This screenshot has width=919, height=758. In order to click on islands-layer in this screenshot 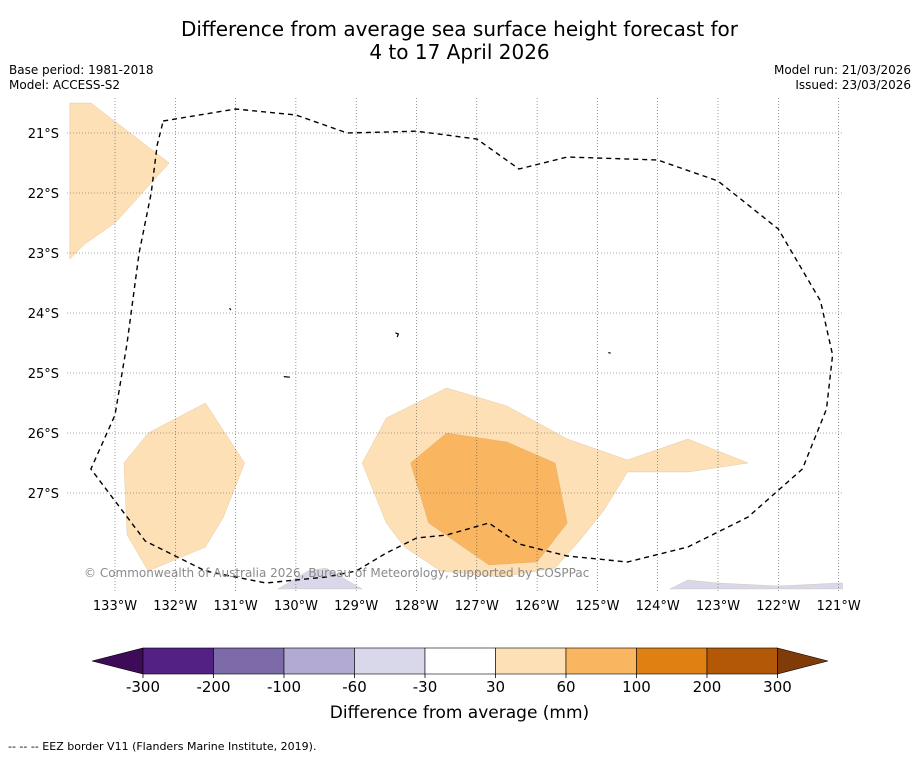, I will do `click(420, 342)`.